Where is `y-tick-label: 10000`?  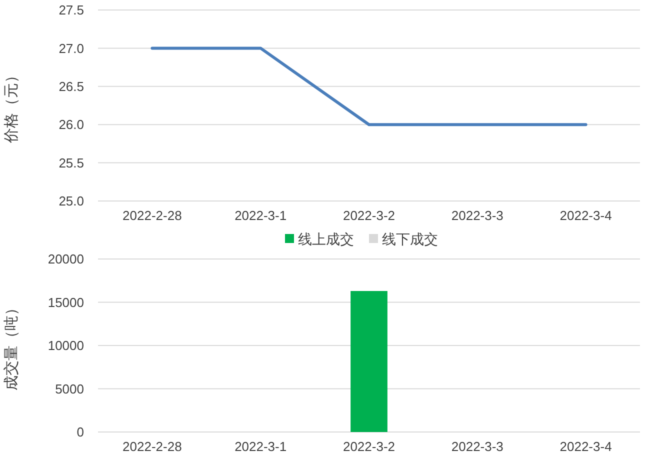
y-tick-label: 10000 is located at coordinates (66, 346).